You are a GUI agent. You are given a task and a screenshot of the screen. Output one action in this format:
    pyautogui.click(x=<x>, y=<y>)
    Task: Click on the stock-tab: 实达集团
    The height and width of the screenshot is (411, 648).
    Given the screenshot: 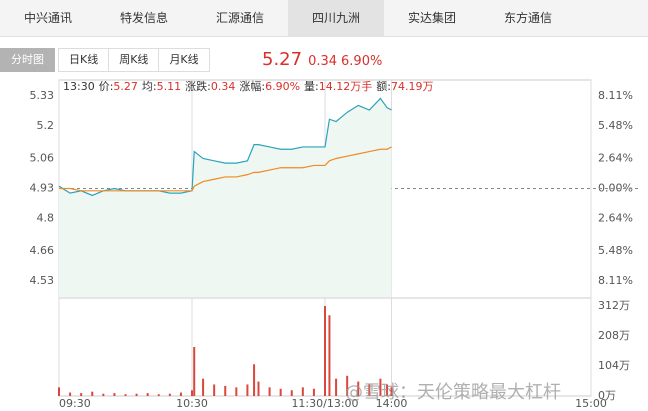 What is the action you would take?
    pyautogui.click(x=431, y=18)
    